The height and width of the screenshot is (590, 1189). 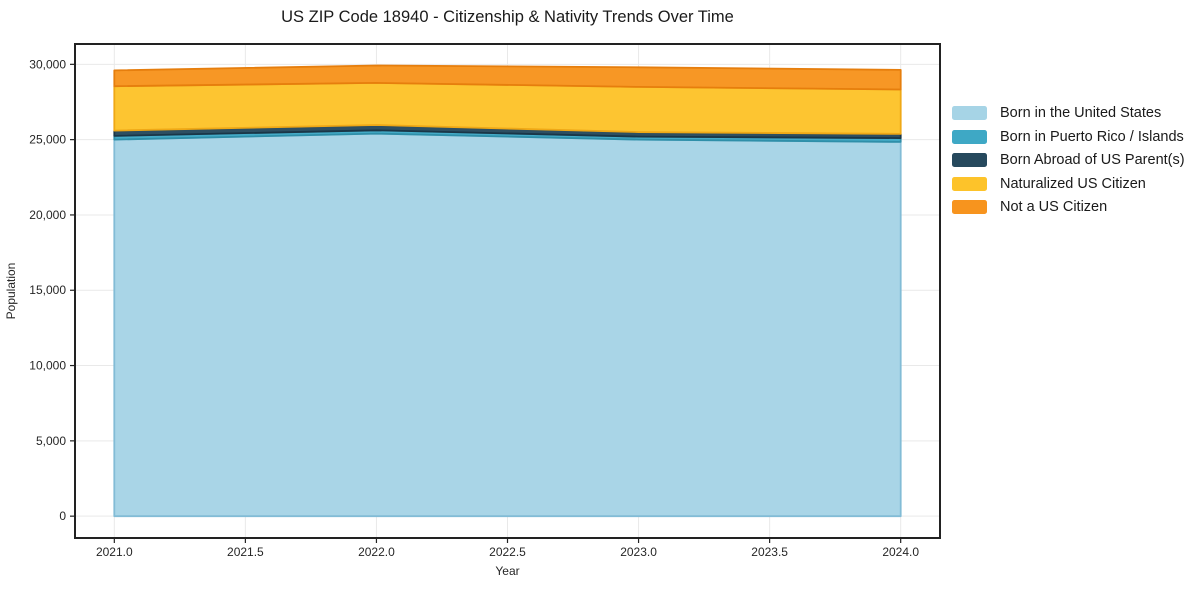 I want to click on y-tick-label: 0, so click(x=62, y=516).